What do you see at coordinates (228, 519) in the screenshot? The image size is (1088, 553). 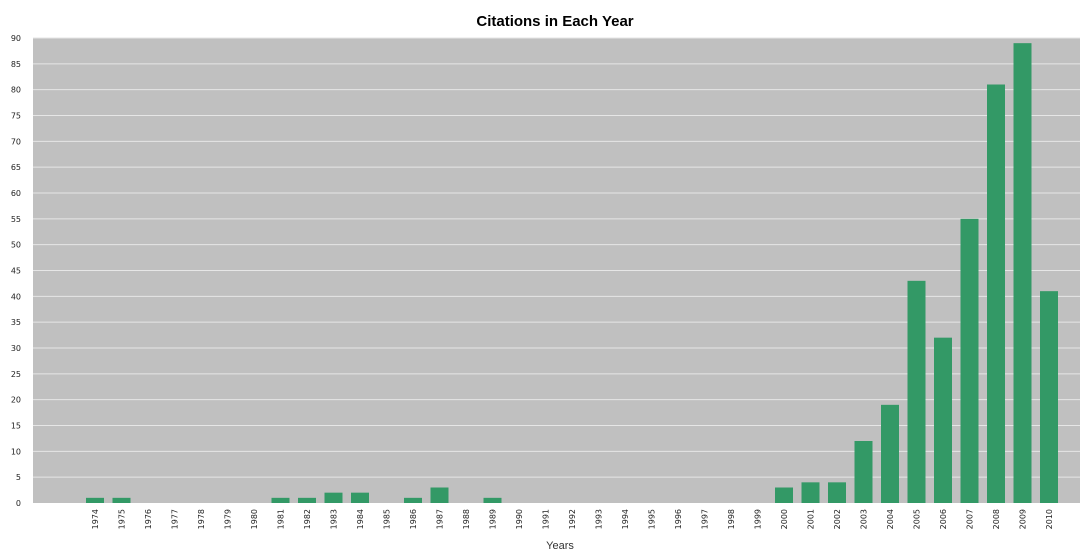 I see `x-tick-label: 1979` at bounding box center [228, 519].